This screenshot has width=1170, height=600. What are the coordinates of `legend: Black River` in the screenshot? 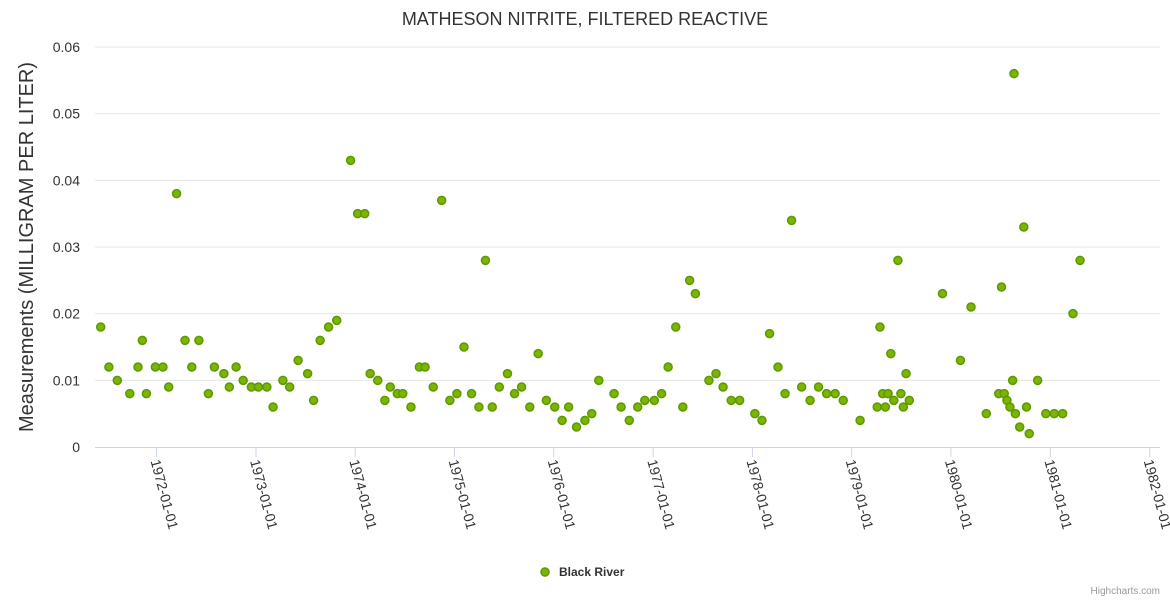 It's located at (582, 572).